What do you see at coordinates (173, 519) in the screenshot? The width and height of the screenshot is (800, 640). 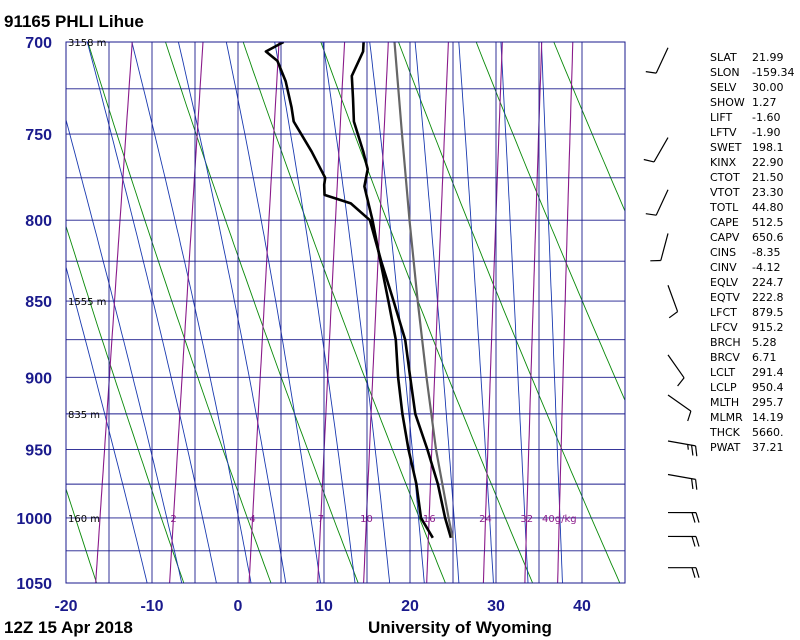 I see `mixing-ratio-label: 2` at bounding box center [173, 519].